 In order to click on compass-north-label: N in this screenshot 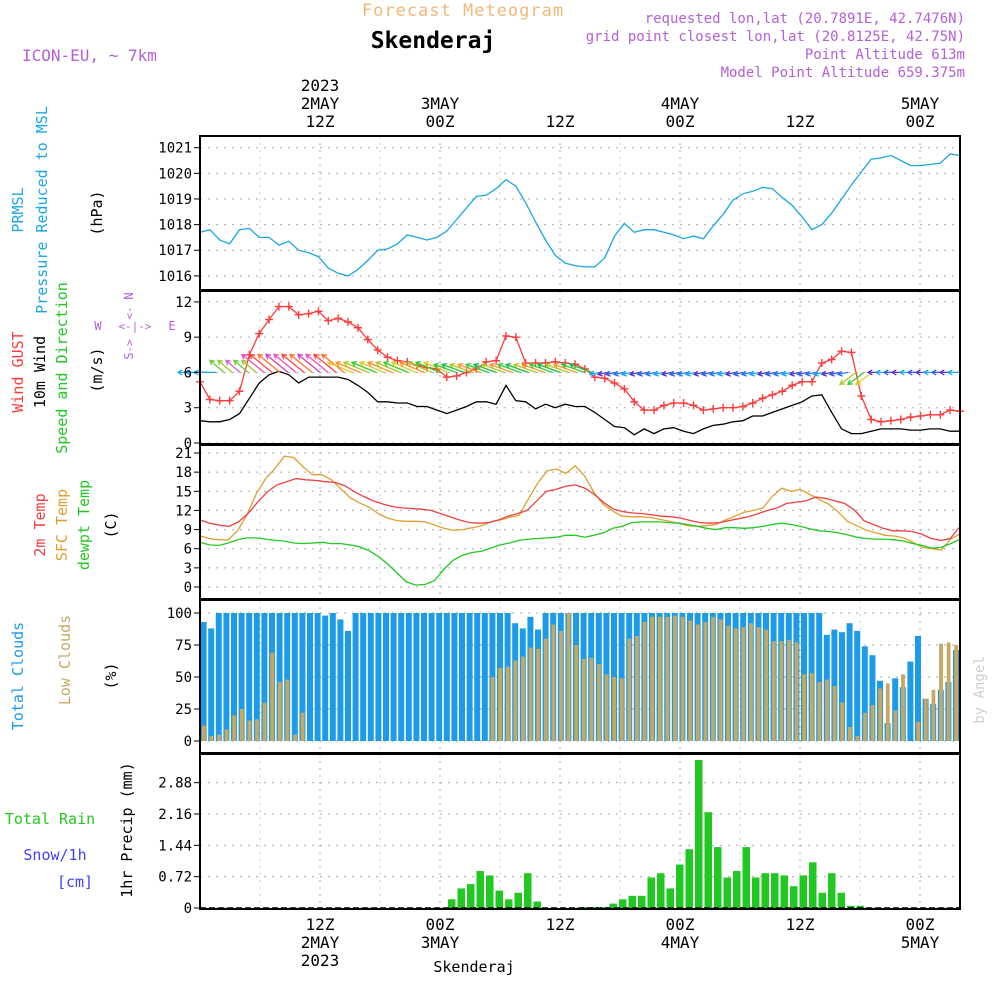, I will do `click(129, 295)`.